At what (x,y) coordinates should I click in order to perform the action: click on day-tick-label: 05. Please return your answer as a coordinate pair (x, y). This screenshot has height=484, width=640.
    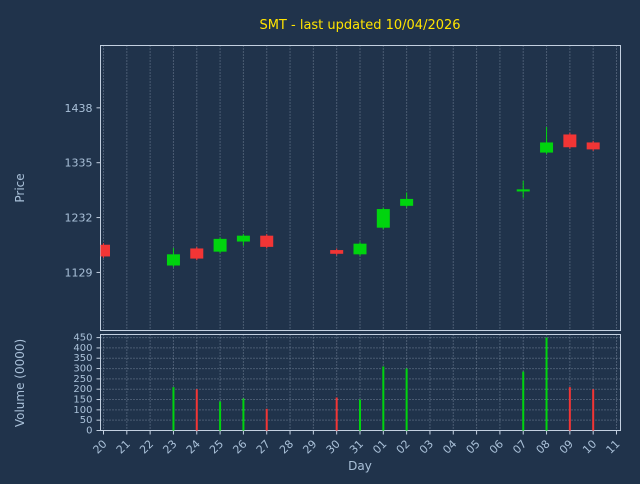
    Looking at the image, I should click on (473, 446).